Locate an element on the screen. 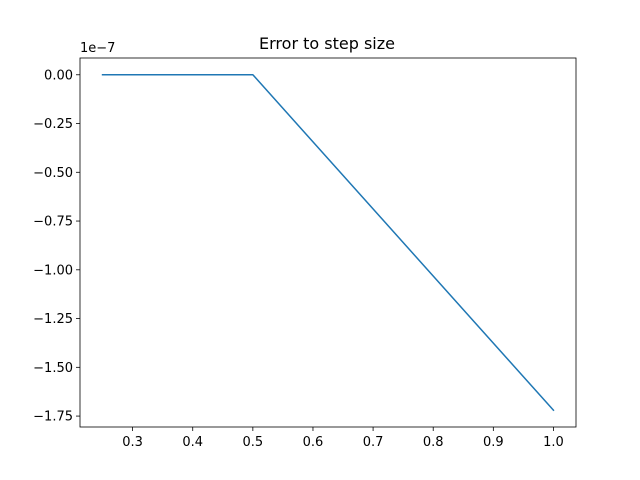 Image resolution: width=640 pixels, height=480 pixels. y-tick-label: −1.25 is located at coordinates (53, 319).